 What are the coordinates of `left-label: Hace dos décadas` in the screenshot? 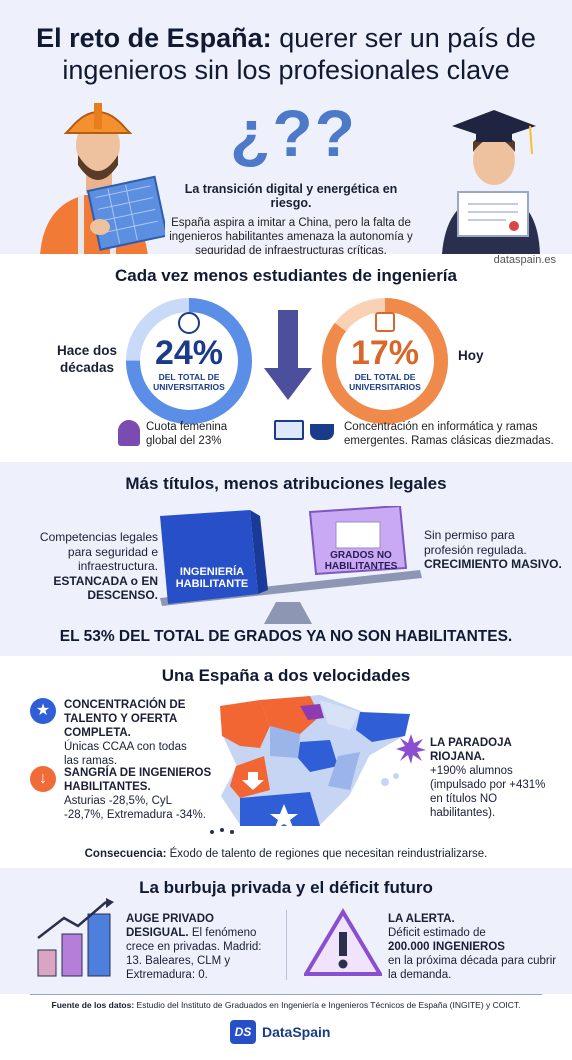 It's located at (87, 359).